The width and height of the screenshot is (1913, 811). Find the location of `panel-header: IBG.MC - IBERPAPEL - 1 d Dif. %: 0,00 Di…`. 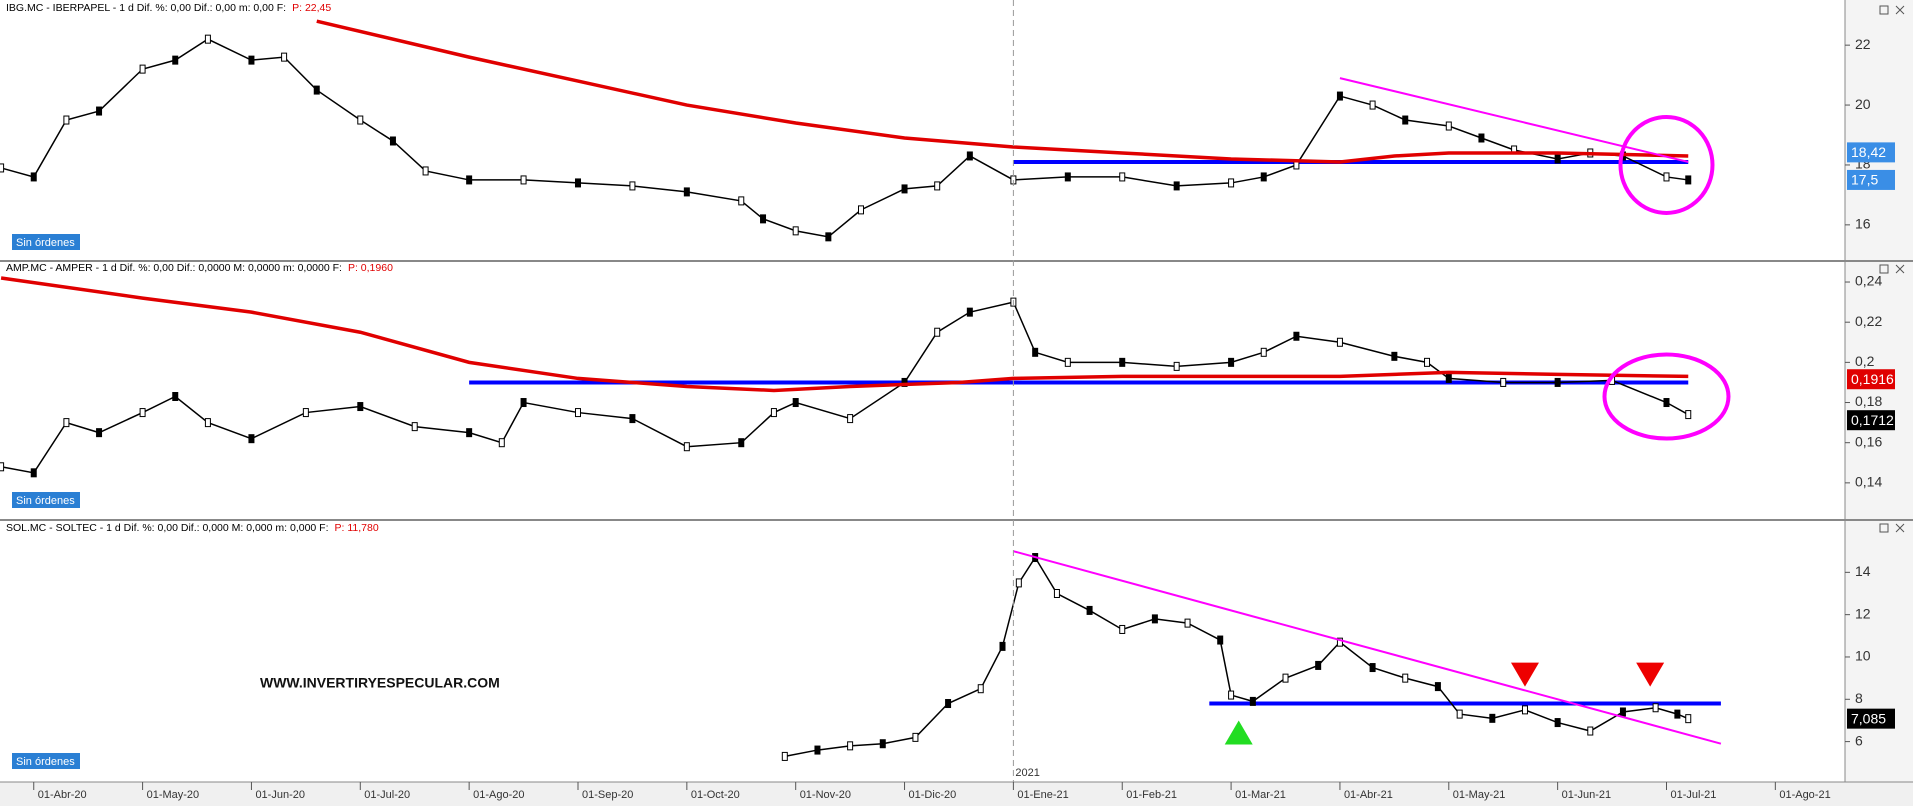

panel-header: IBG.MC - IBERPAPEL - 1 d Dif. %: 0,00 Di… is located at coordinates (168, 8).